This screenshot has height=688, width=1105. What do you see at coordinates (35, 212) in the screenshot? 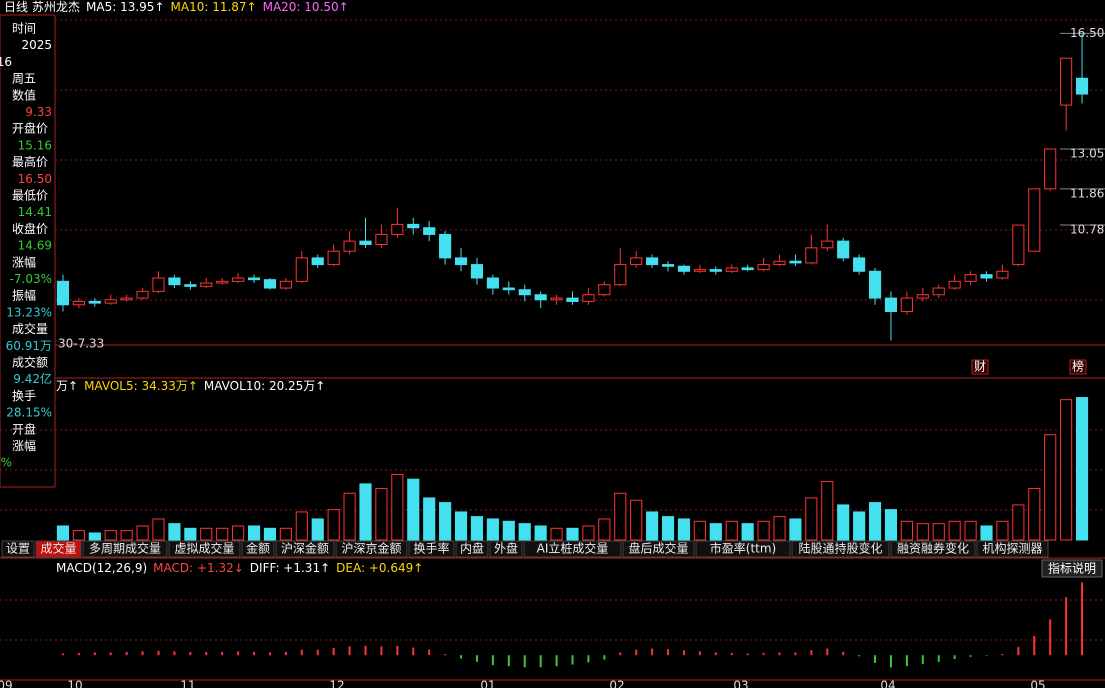
I see `info-line: 14.41` at bounding box center [35, 212].